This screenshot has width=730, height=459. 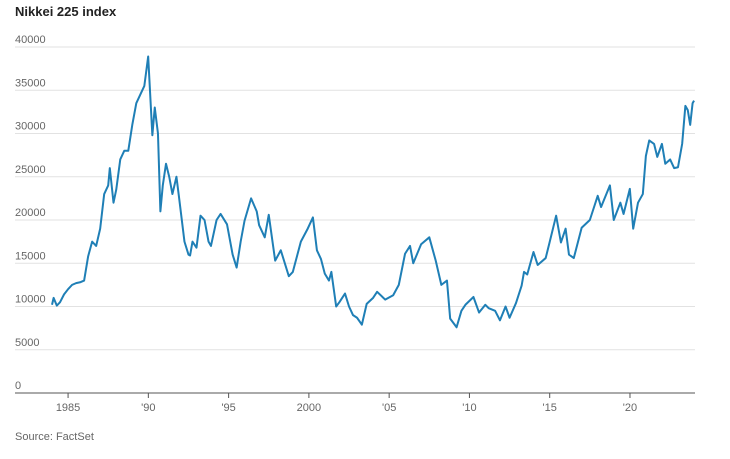 I want to click on source: Source: FactSet, so click(x=54, y=437).